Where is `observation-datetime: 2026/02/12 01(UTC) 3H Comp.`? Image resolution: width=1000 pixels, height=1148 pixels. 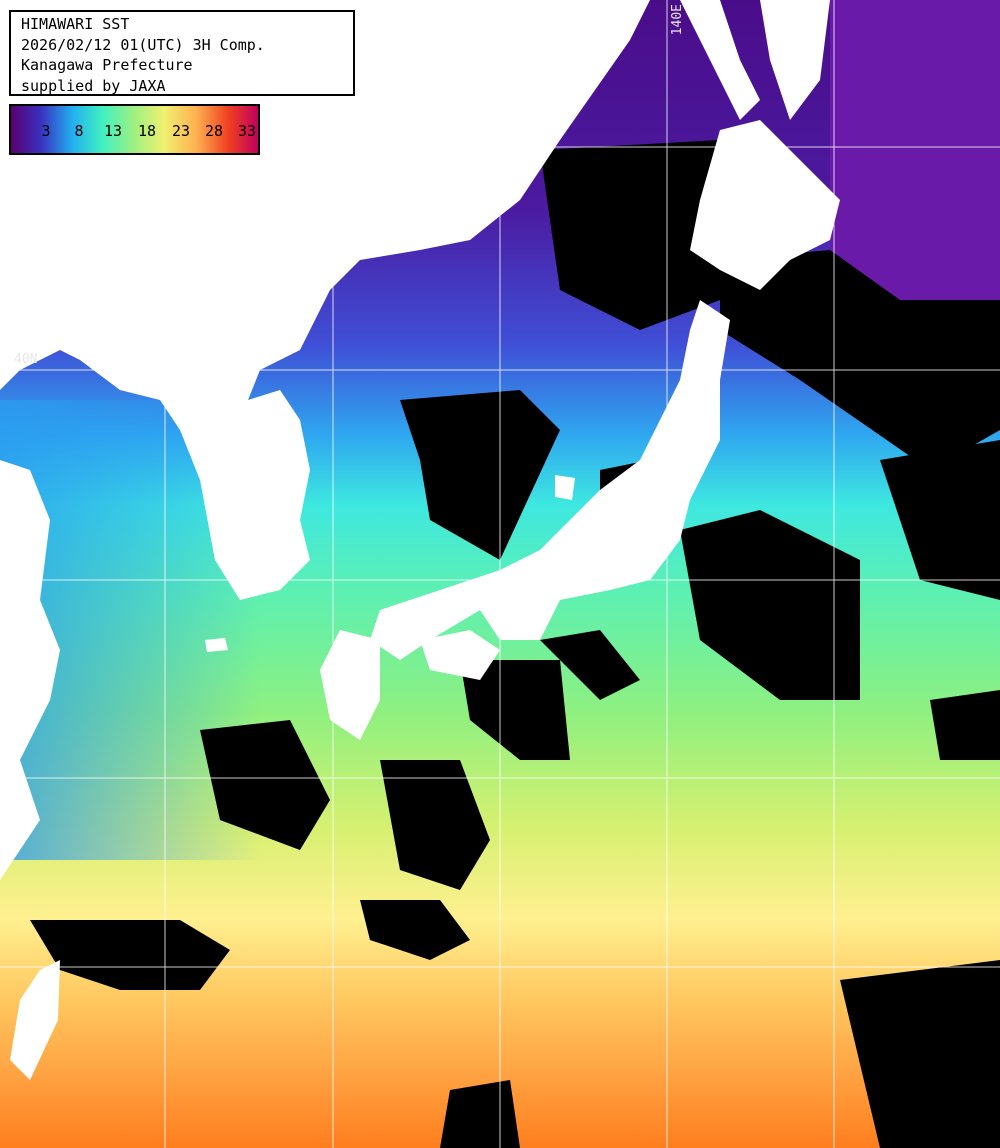
observation-datetime: 2026/02/12 01(UTC) 3H Comp. is located at coordinates (143, 44).